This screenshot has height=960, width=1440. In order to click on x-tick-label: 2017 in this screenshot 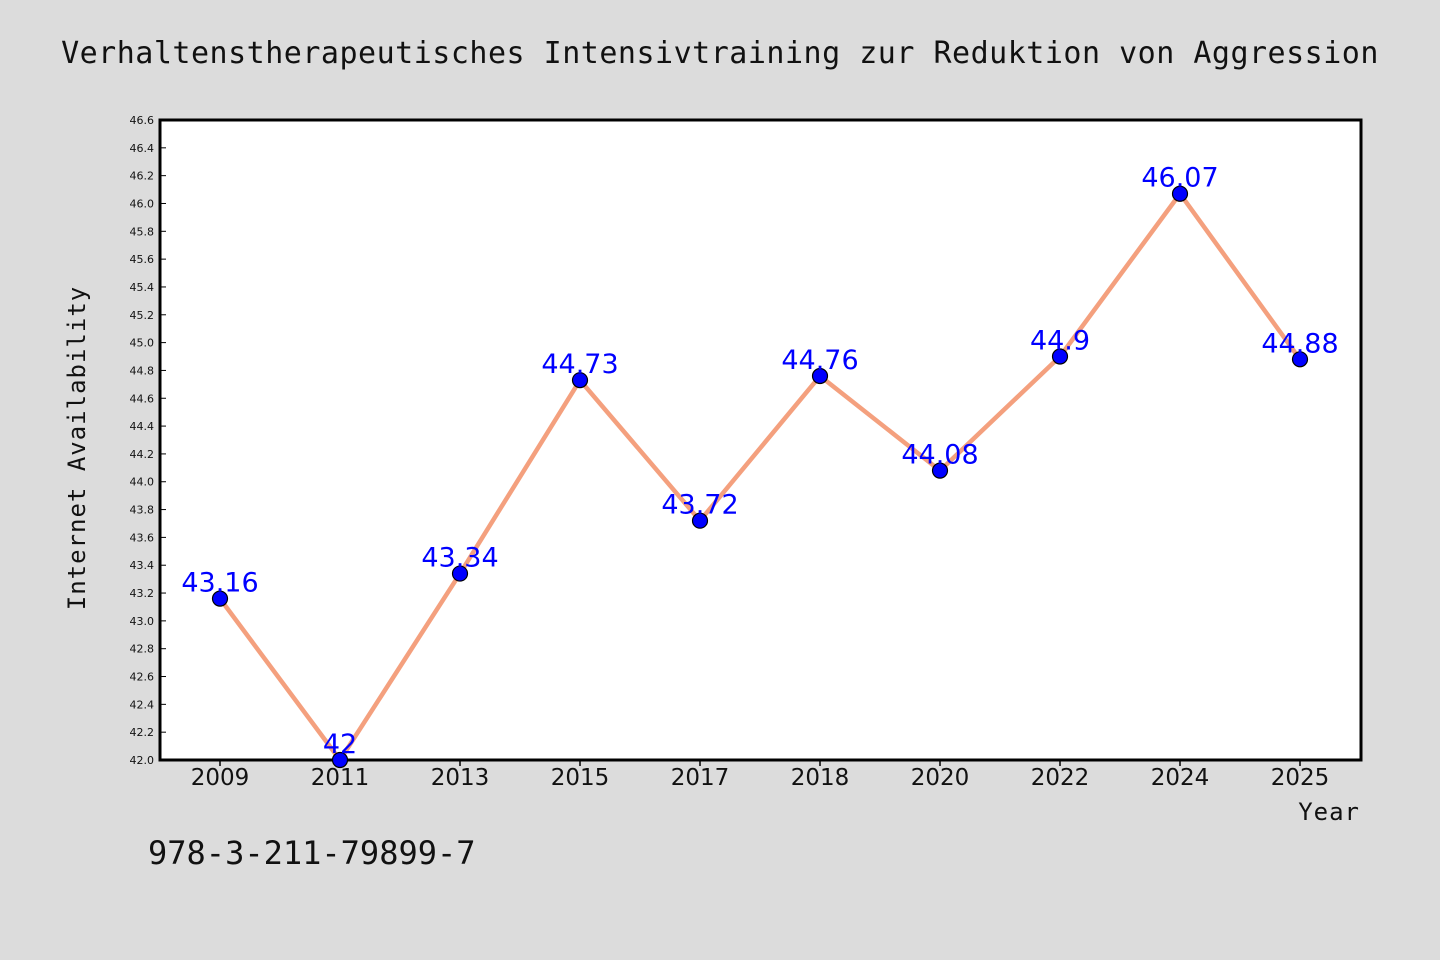, I will do `click(700, 778)`.